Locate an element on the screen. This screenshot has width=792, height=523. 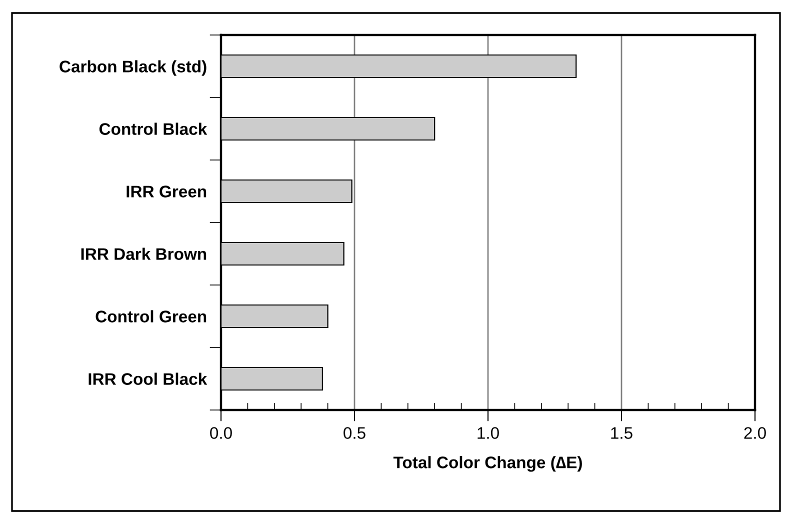
x-tick-label: 1.0 is located at coordinates (488, 433).